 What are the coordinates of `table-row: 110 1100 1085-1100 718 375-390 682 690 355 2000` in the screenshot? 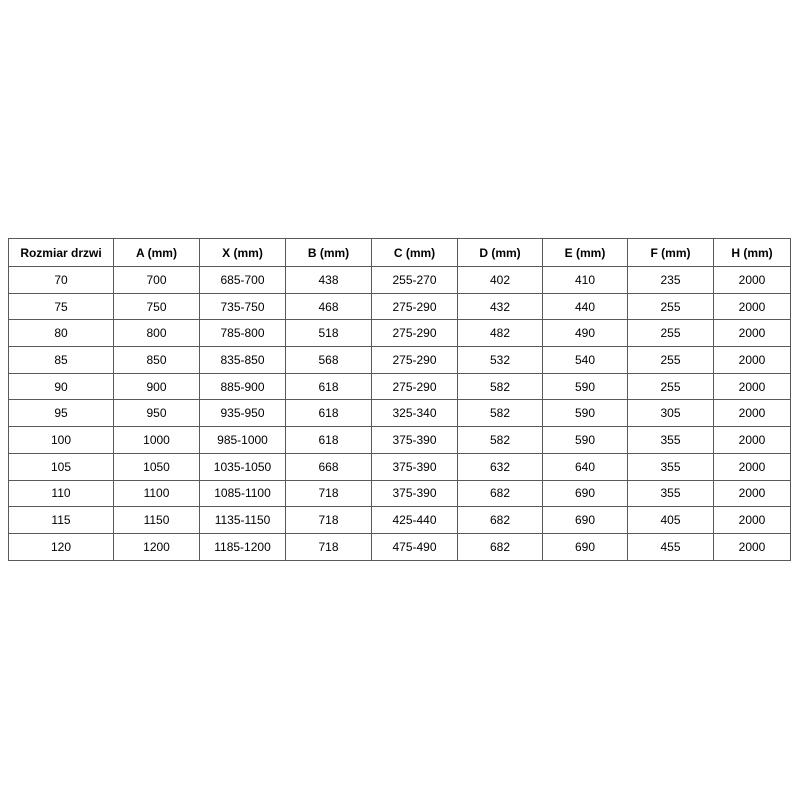 It's located at (399, 493).